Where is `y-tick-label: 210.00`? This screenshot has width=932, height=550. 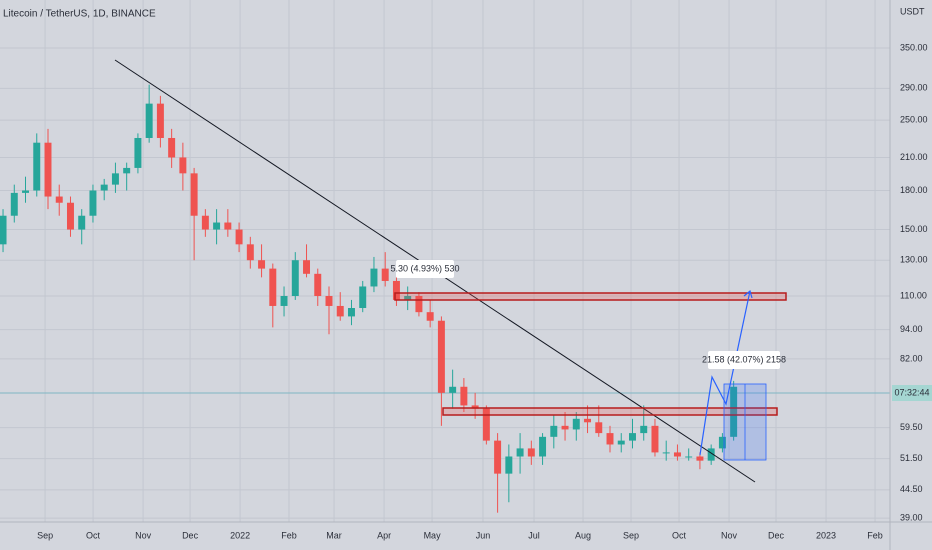
y-tick-label: 210.00 is located at coordinates (914, 157).